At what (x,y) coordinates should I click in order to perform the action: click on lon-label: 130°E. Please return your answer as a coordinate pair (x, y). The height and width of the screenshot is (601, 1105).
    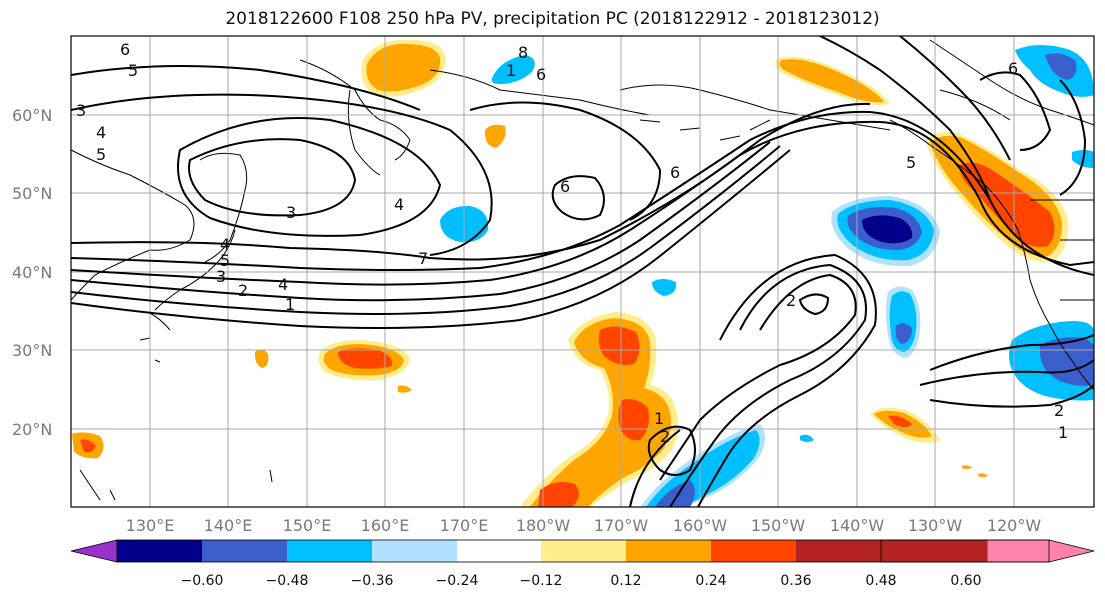
    Looking at the image, I should click on (150, 525).